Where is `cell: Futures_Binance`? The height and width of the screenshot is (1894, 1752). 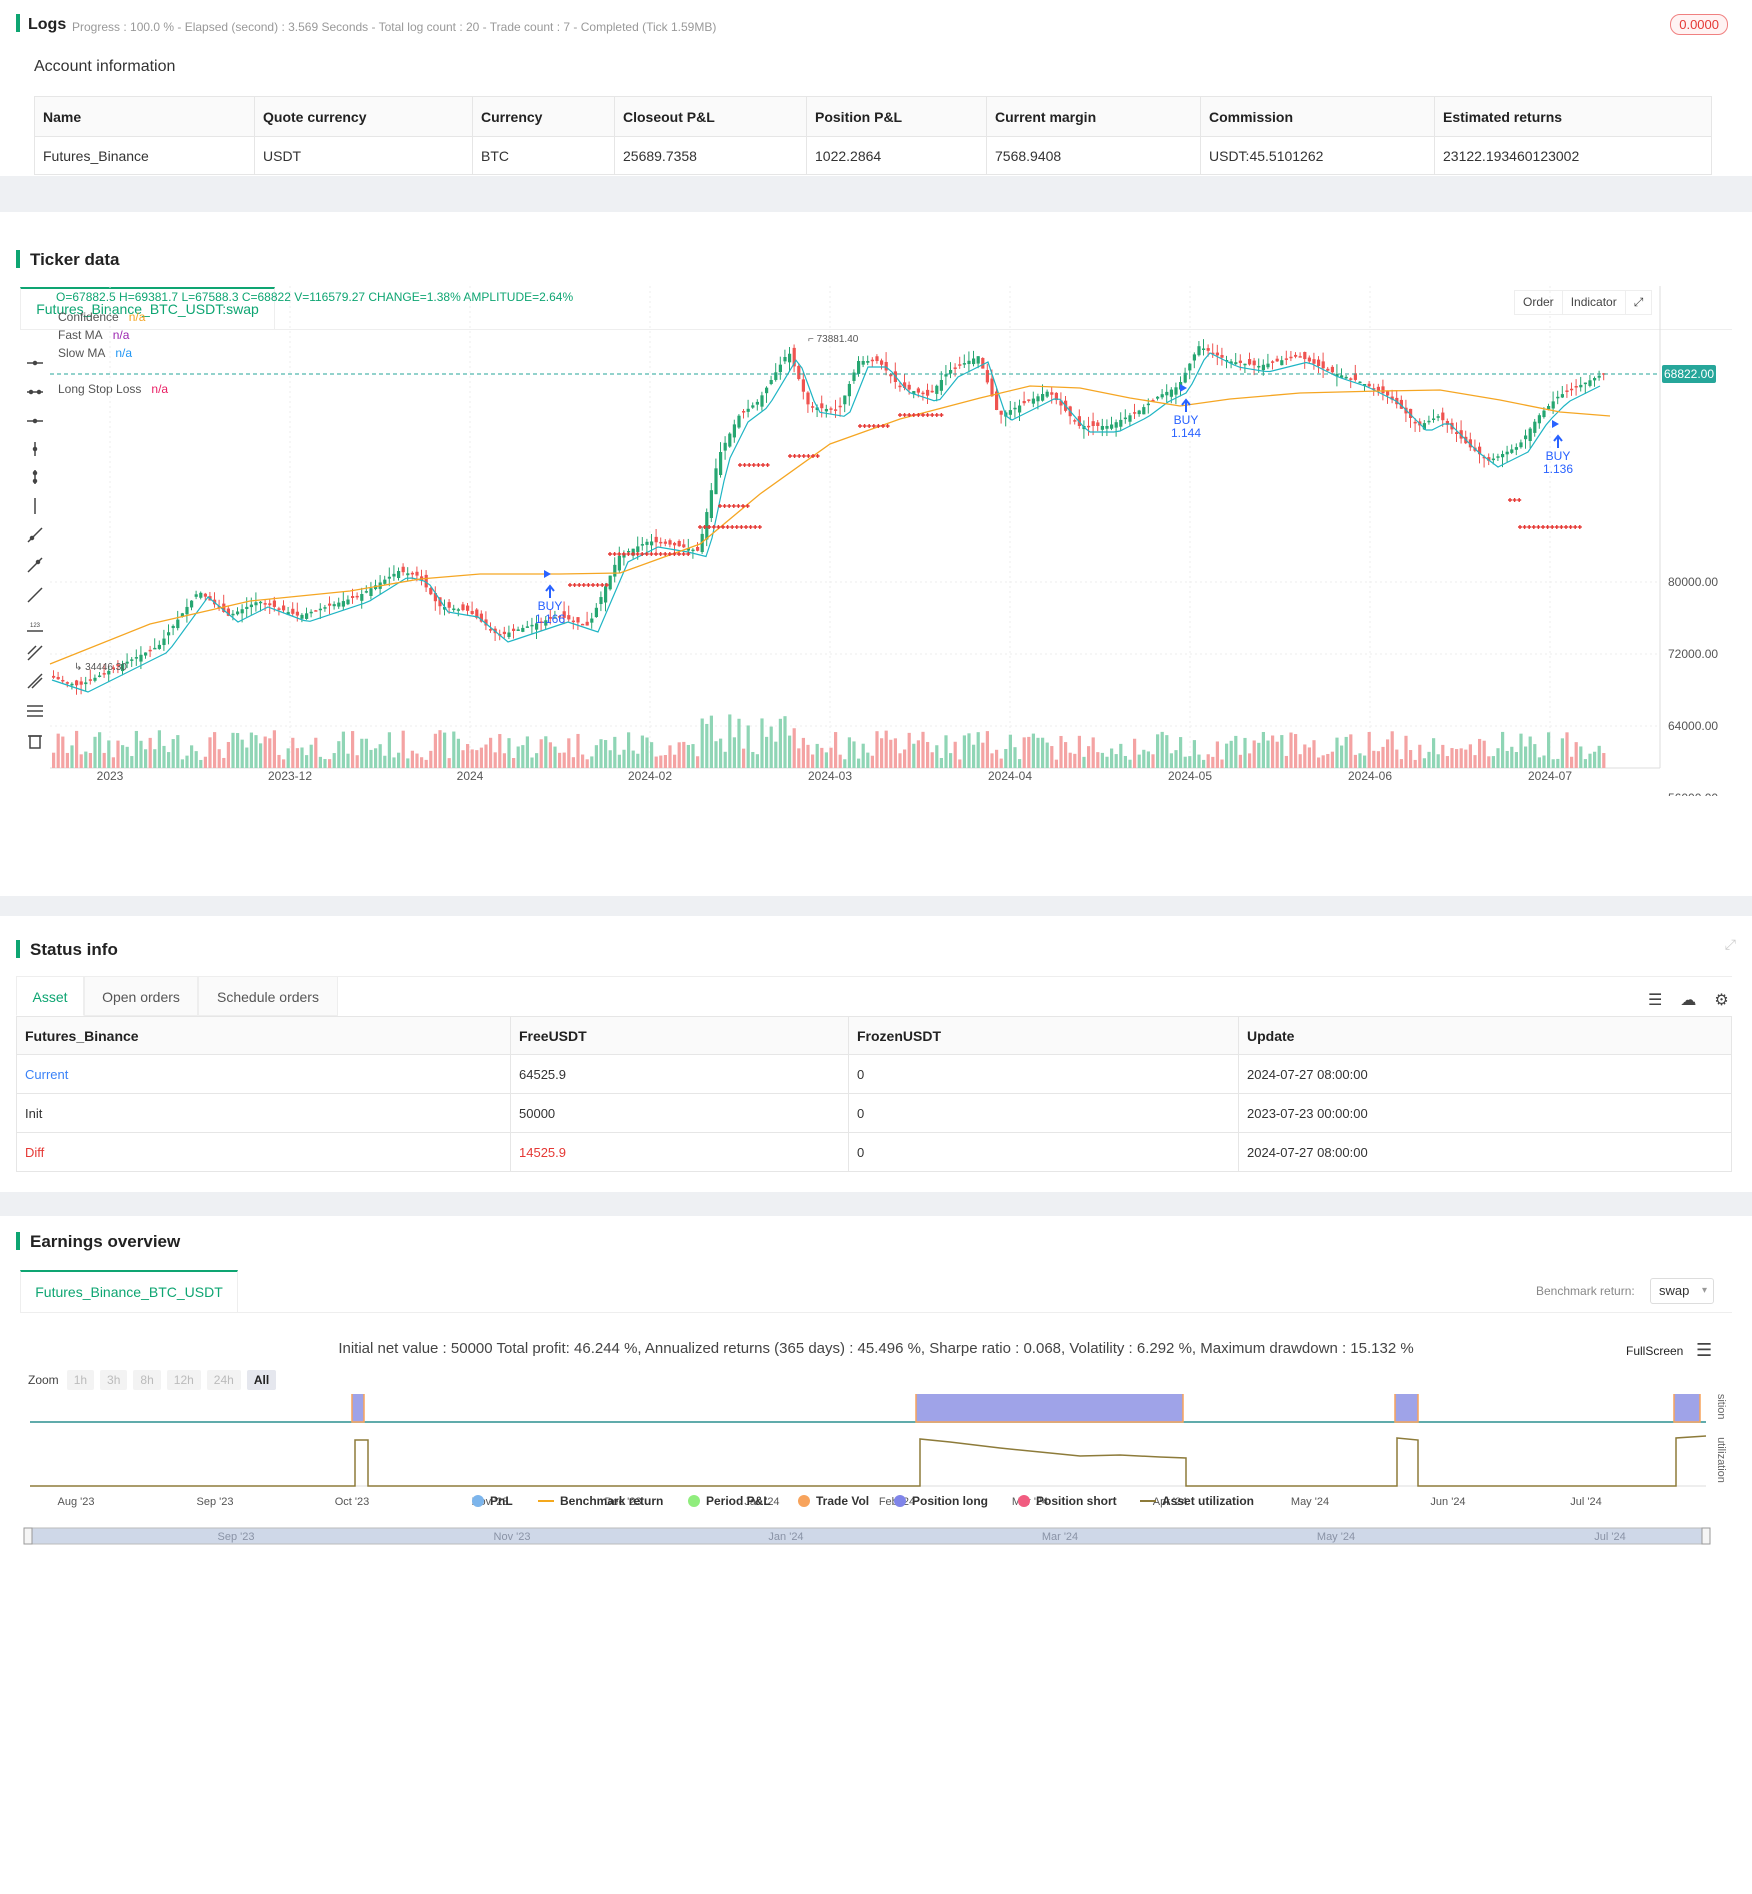
cell: Futures_Binance is located at coordinates (144, 155).